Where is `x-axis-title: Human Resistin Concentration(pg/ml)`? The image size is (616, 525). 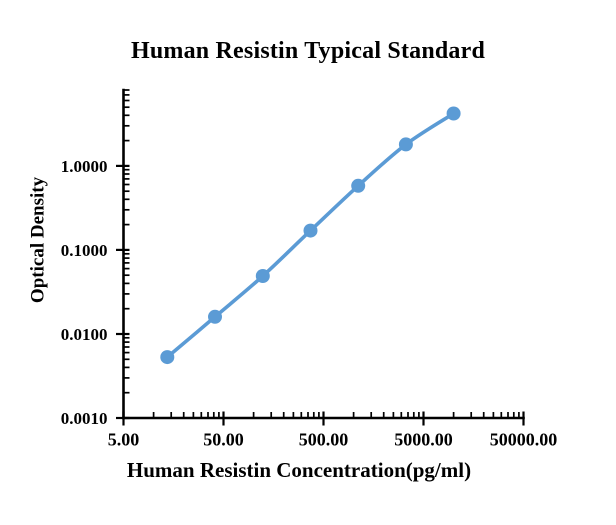 x-axis-title: Human Resistin Concentration(pg/ml) is located at coordinates (299, 470).